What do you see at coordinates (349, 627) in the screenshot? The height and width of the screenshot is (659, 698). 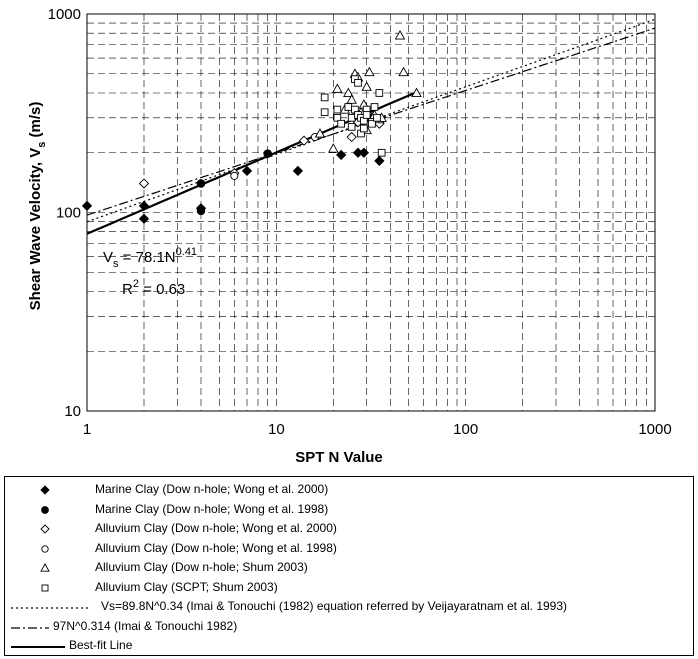 I see `legend-item: 97N^0.314 (Imai & Tonouchi 1982)` at bounding box center [349, 627].